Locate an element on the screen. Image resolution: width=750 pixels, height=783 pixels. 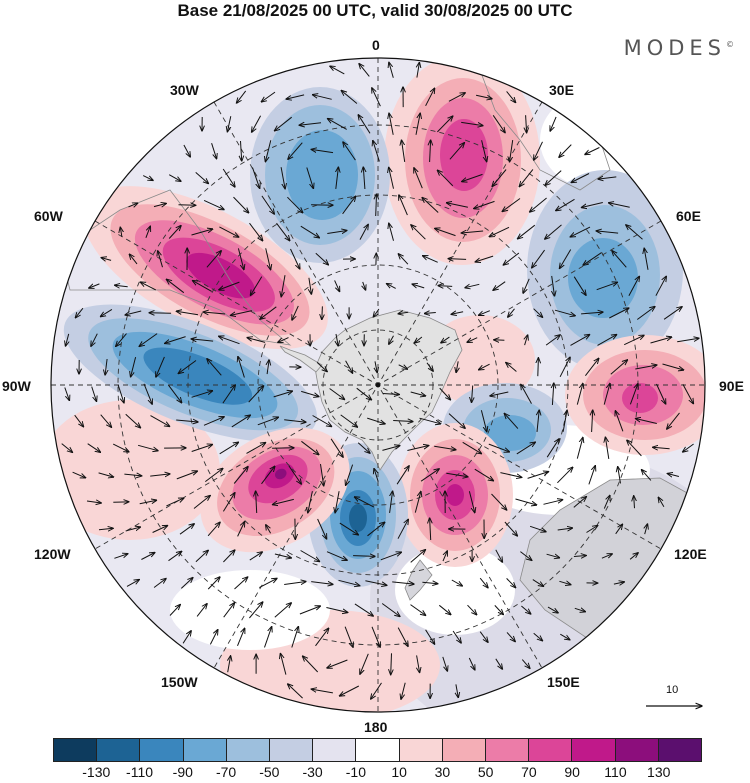
anomaly-pos-south-155e is located at coordinates (455, 495).